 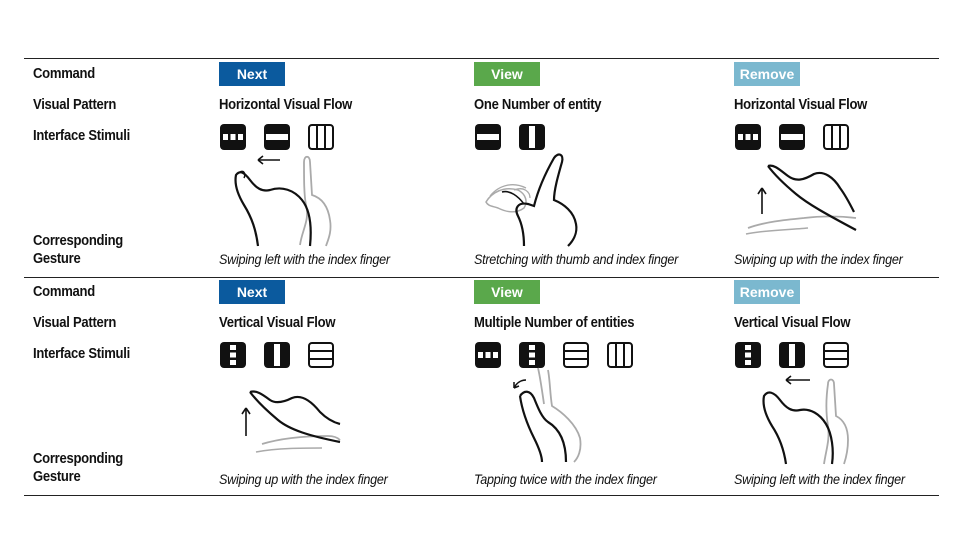 What do you see at coordinates (576, 259) in the screenshot?
I see `gesture-caption: Stretching with thumb and index finger` at bounding box center [576, 259].